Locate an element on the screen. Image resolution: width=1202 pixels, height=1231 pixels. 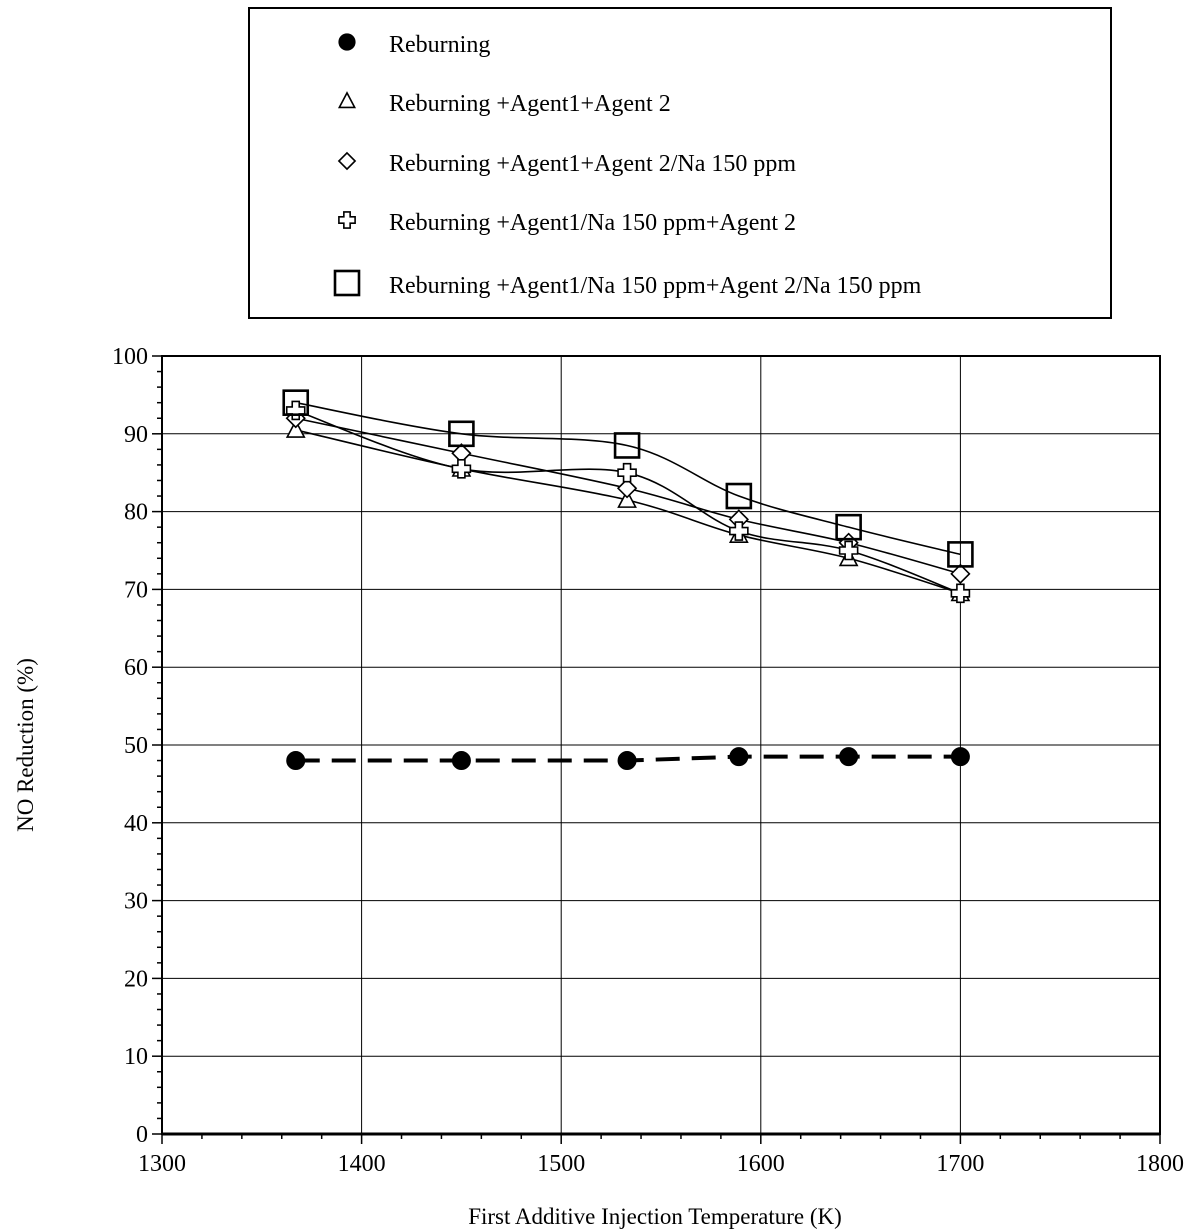
y-tick-label: 60 is located at coordinates (136, 668).